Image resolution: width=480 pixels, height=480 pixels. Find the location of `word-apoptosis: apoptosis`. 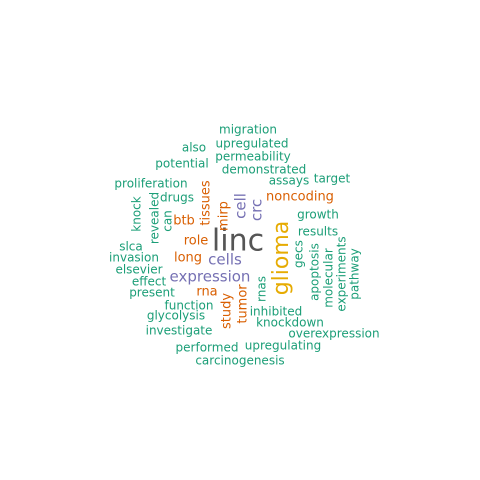

word-apoptosis: apoptosis is located at coordinates (315, 272).